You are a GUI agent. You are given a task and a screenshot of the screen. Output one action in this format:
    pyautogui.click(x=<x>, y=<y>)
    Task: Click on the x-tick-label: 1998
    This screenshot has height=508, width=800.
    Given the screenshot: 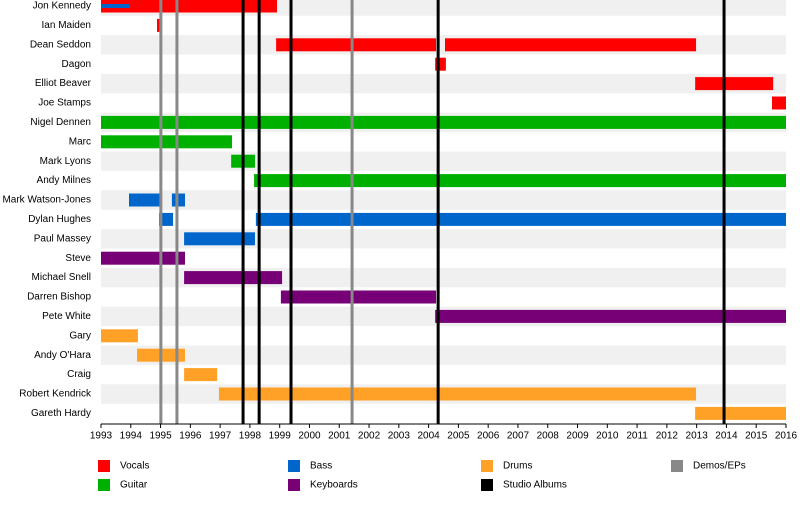 What is the action you would take?
    pyautogui.click(x=250, y=436)
    